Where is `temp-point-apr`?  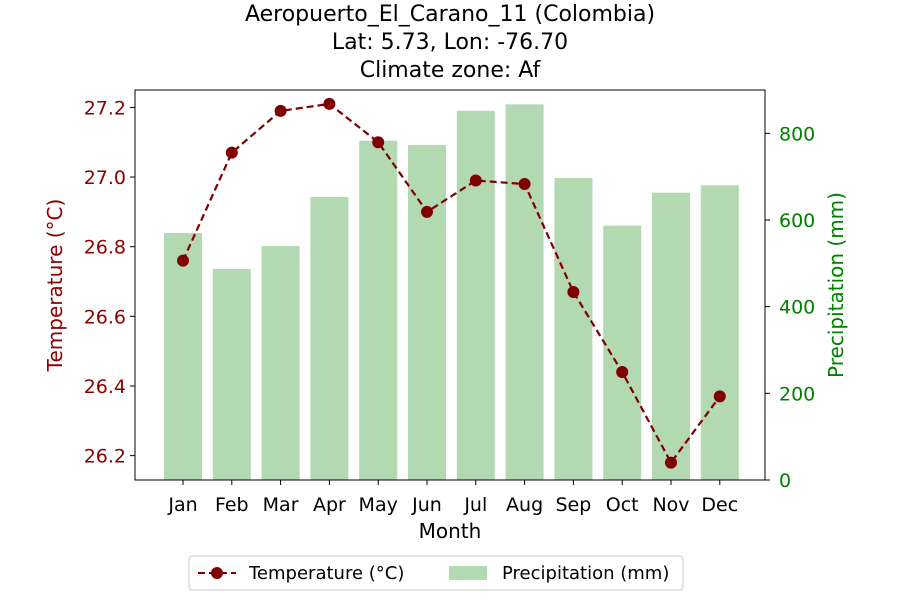
temp-point-apr is located at coordinates (329, 103).